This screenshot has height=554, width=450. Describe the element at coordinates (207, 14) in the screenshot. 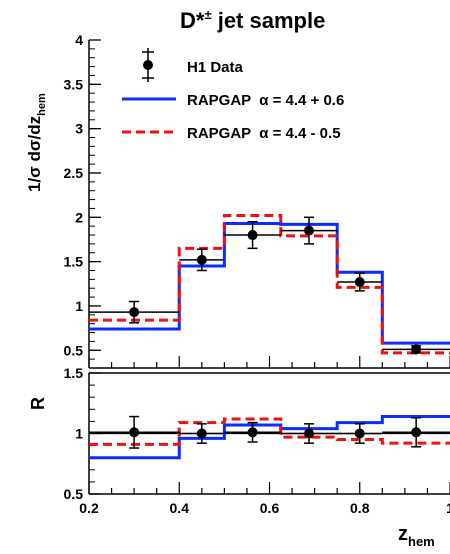

I see `chart-title-sup: ±` at that location.